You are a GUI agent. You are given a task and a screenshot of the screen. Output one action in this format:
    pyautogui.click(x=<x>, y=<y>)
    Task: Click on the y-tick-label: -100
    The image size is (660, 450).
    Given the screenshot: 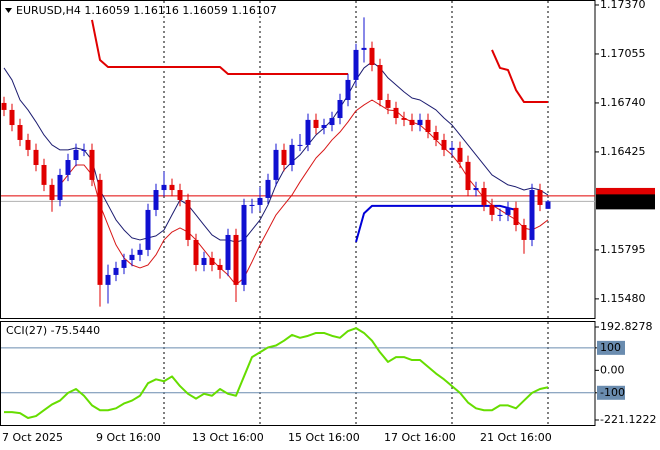 What is the action you would take?
    pyautogui.click(x=612, y=392)
    